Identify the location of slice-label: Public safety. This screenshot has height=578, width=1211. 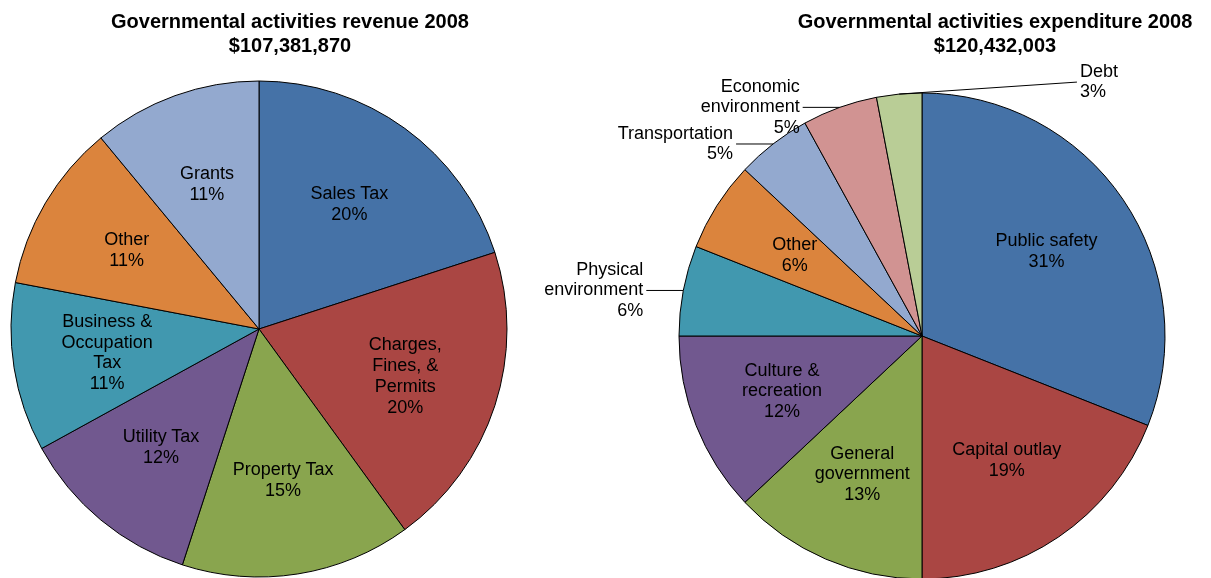
(1046, 239).